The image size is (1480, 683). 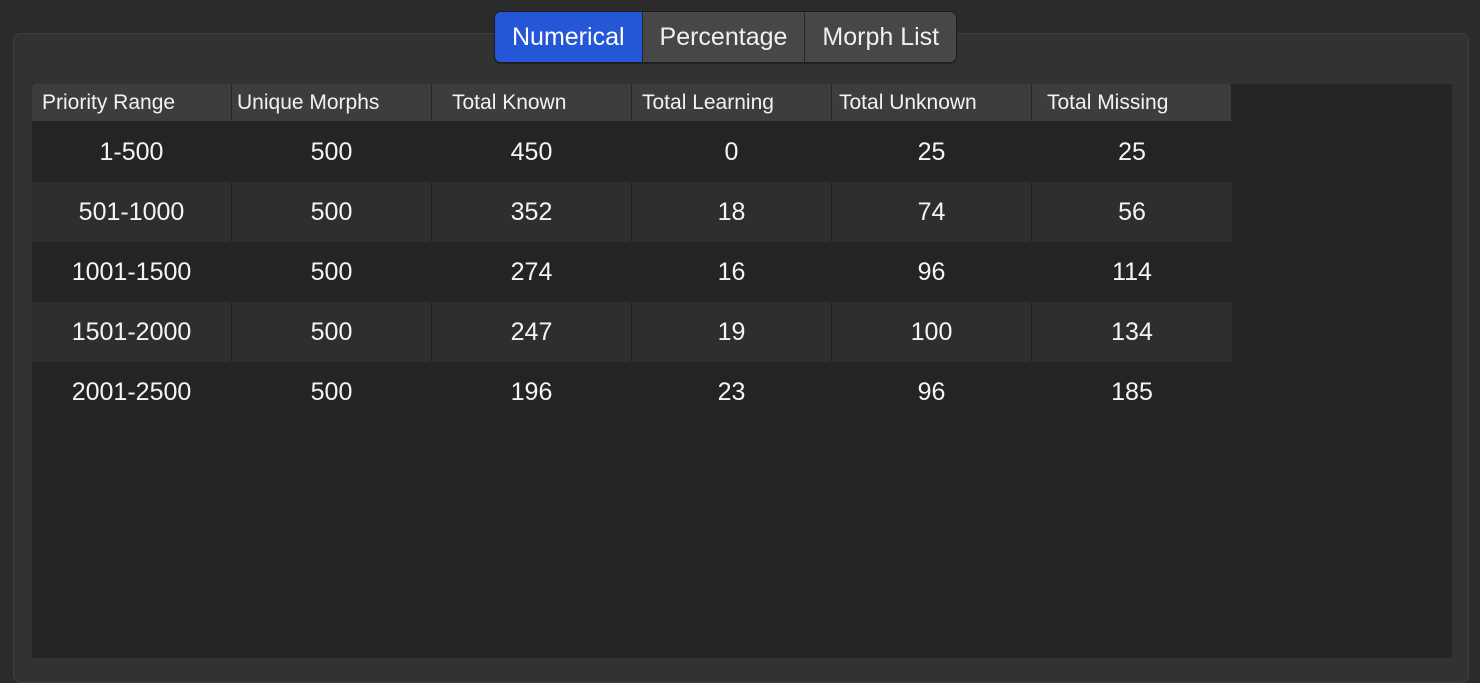 I want to click on table-row: 2001-2500 500 196 23 96 185, so click(x=632, y=392).